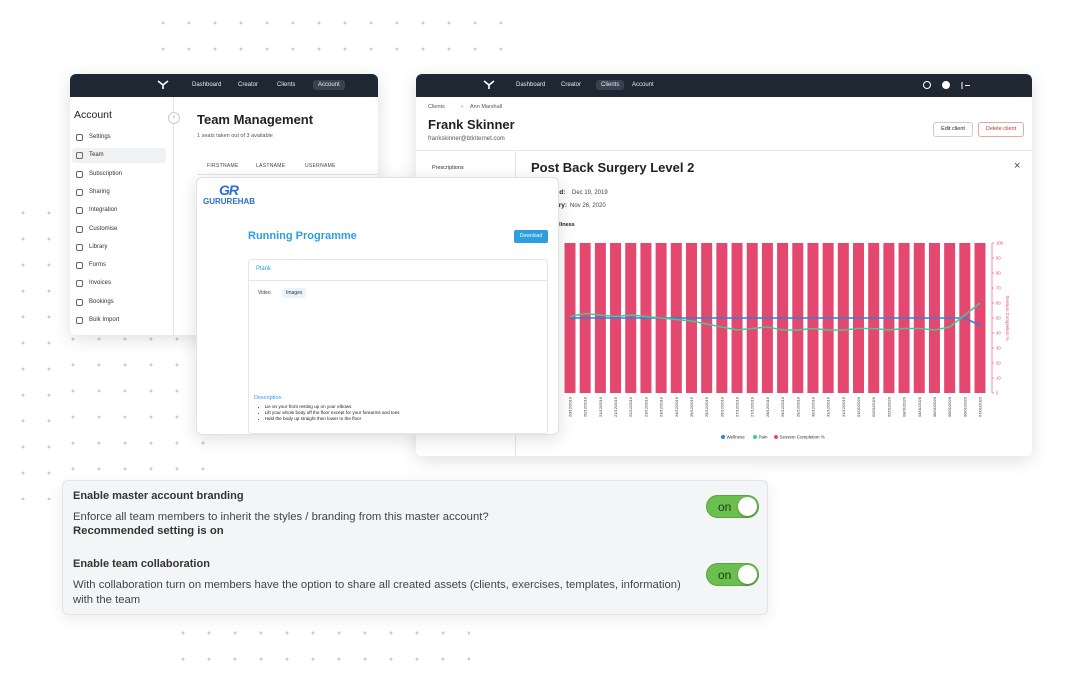  Describe the element at coordinates (471, 124) in the screenshot. I see `client-name: Frank Skinner` at that location.